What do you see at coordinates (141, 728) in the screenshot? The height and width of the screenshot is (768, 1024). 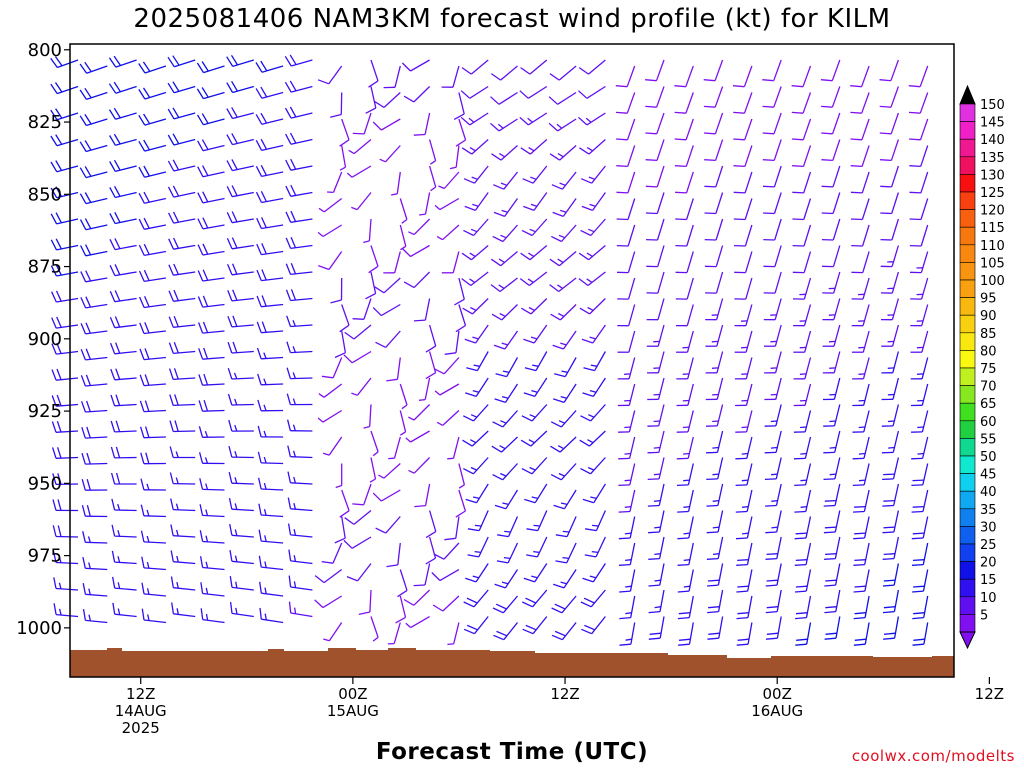 I see `x-tick-label: 2025` at bounding box center [141, 728].